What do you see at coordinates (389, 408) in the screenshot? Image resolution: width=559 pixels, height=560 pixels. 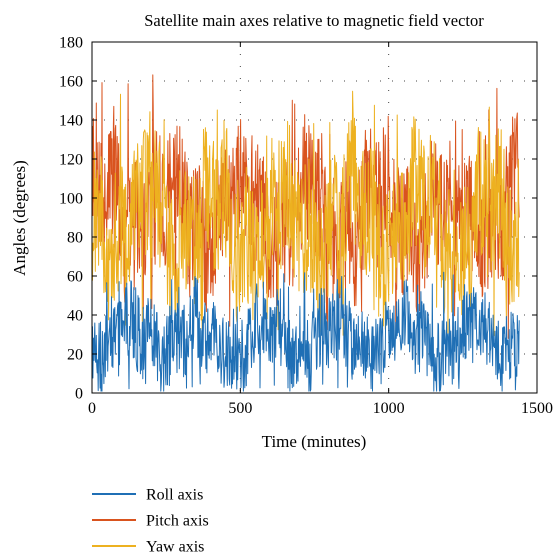 I see `x-tick-label: 1000` at bounding box center [389, 408].